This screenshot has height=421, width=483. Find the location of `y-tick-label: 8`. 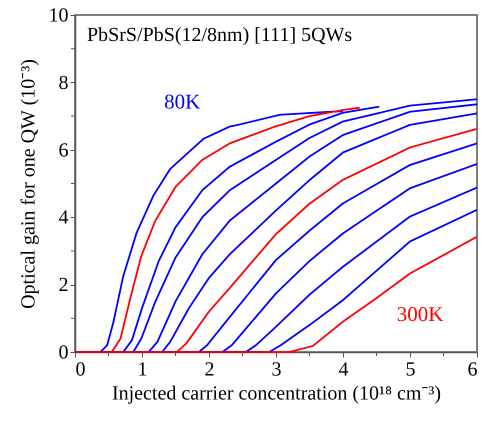

y-tick-label: 8 is located at coordinates (63, 83).